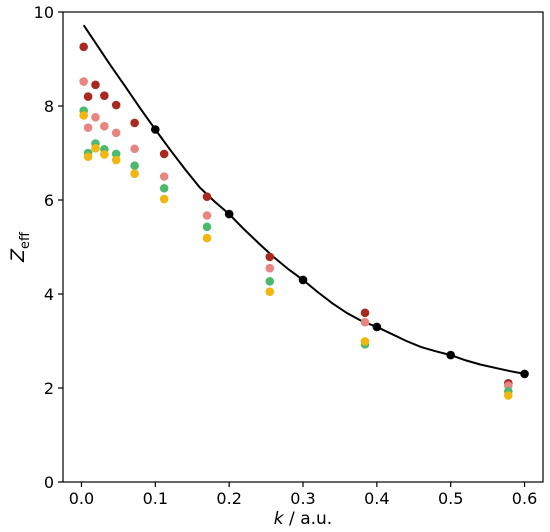 This screenshot has width=550, height=532. I want to click on y-tick-label: 2, so click(49, 388).